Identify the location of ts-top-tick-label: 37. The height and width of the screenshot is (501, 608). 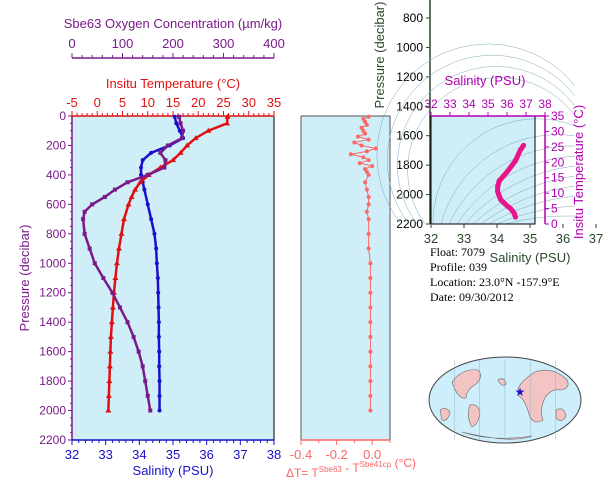
(526, 104).